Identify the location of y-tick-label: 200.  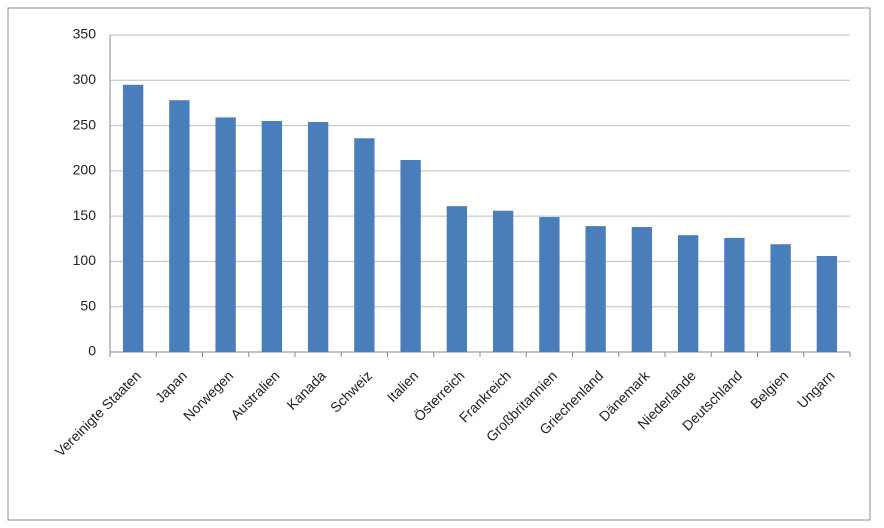
(85, 170).